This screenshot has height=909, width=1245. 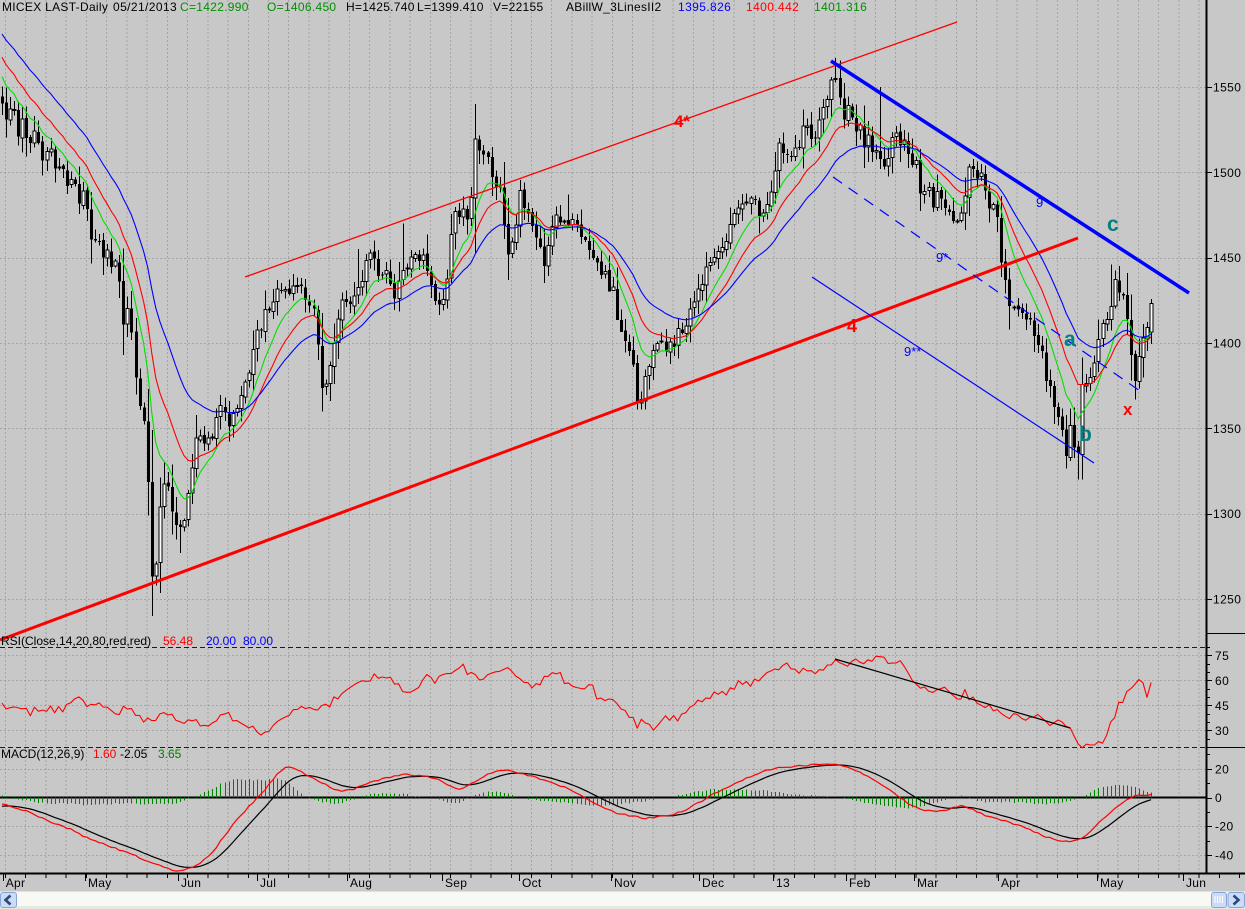 I want to click on svg-text: H=1425.740, so click(x=380, y=7).